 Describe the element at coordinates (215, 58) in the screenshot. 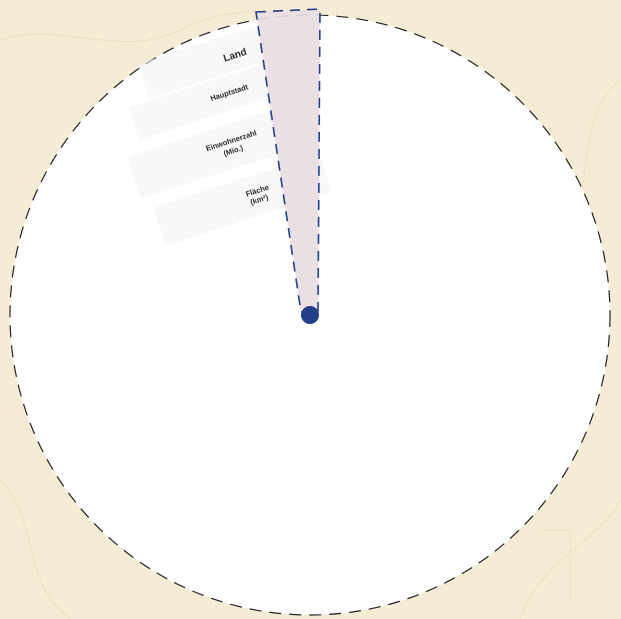

I see `label-band-country` at that location.